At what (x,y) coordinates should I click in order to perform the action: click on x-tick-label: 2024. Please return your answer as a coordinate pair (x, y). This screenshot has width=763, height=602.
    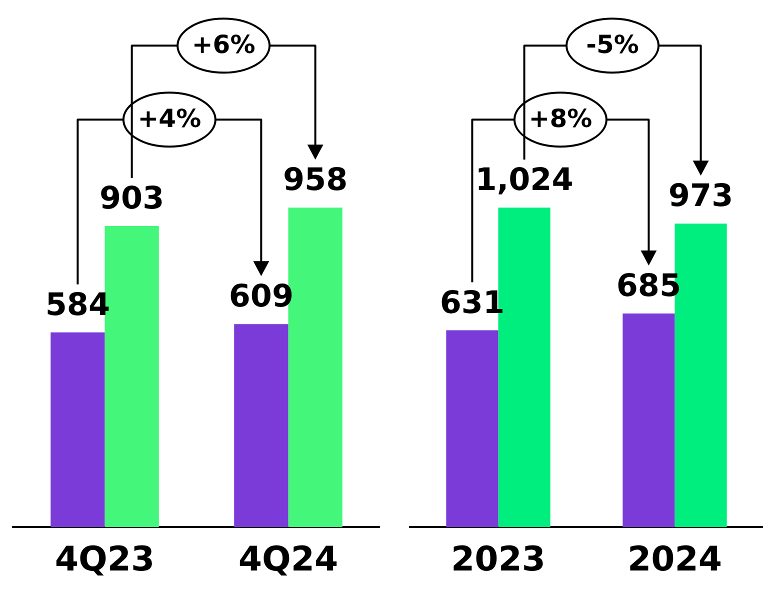
    Looking at the image, I should click on (674, 559).